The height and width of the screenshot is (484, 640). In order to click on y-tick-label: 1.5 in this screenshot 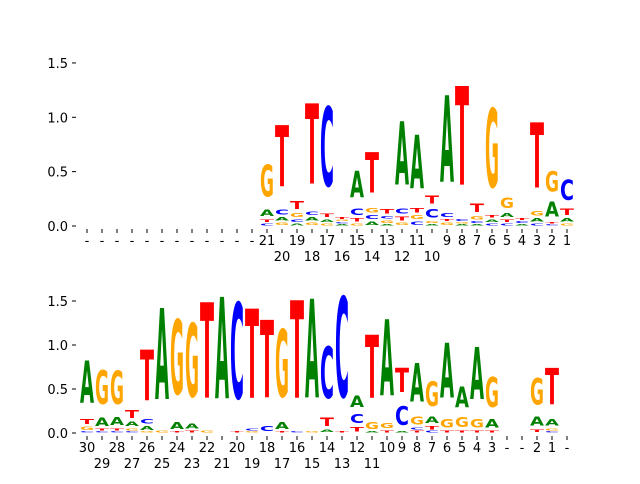, I will do `click(57, 302)`.